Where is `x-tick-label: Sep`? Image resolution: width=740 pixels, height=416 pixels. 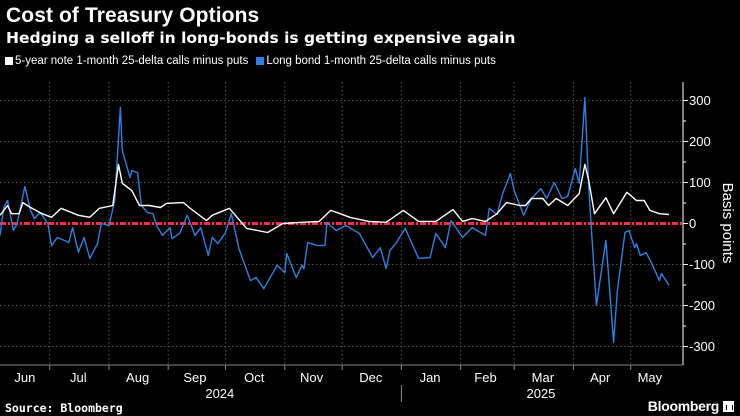
x-tick-label: Sep is located at coordinates (194, 377).